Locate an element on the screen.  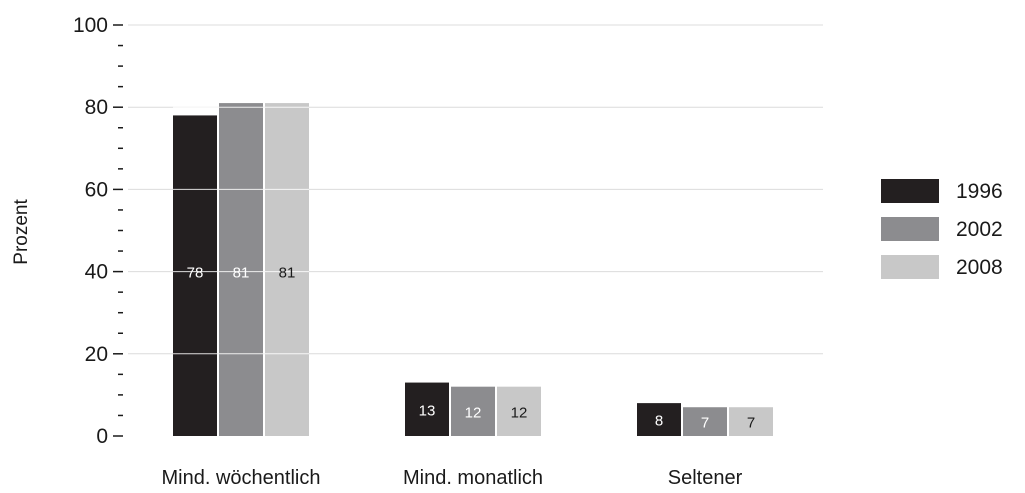
category-label-3: Seltener is located at coordinates (705, 478).